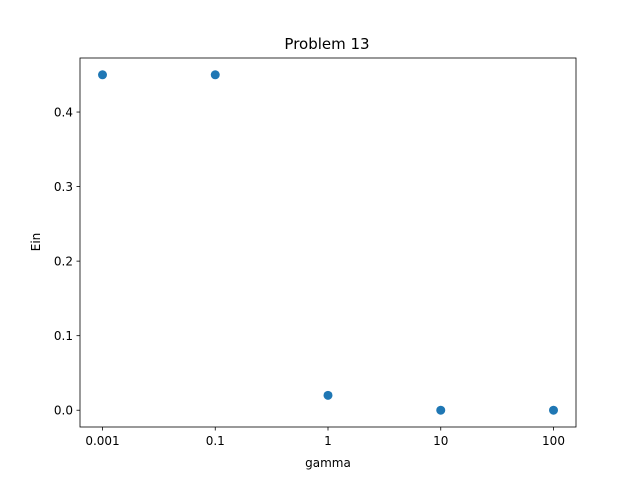 Image resolution: width=640 pixels, height=480 pixels. What do you see at coordinates (440, 441) in the screenshot?
I see `x-tick-label: 10` at bounding box center [440, 441].